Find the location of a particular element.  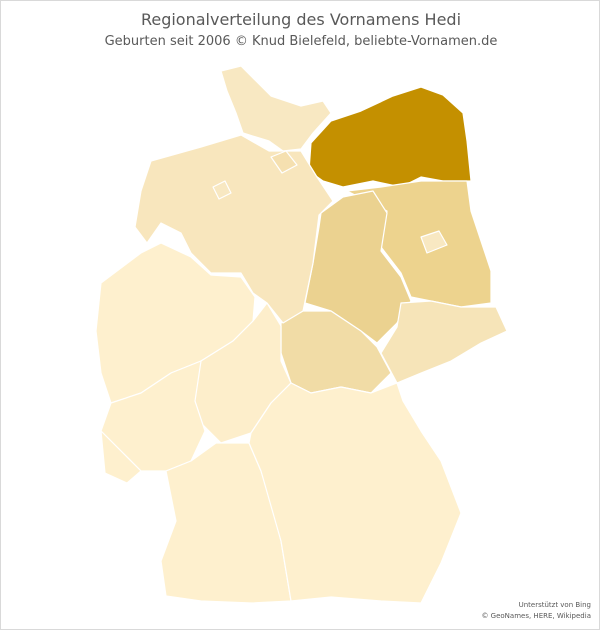

state-sachsen: Sachsen is located at coordinates (444, 342).